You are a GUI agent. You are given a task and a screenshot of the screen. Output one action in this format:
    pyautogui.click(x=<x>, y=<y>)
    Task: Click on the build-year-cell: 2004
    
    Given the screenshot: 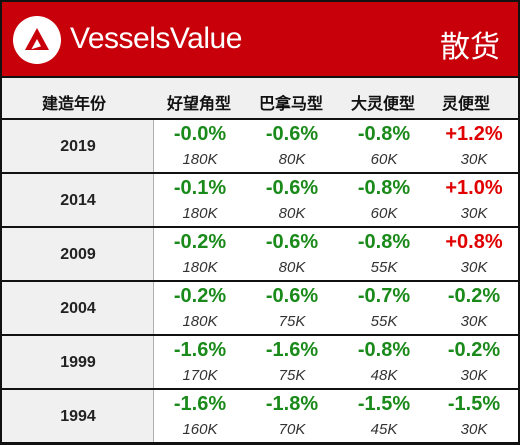 What is the action you would take?
    pyautogui.click(x=78, y=308)
    